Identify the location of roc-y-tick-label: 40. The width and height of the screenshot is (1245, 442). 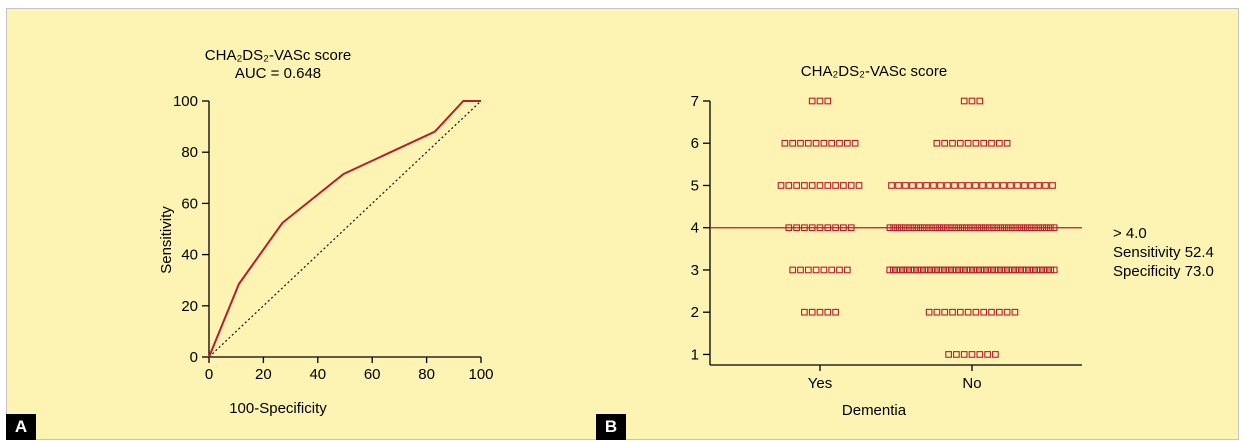
(189, 255).